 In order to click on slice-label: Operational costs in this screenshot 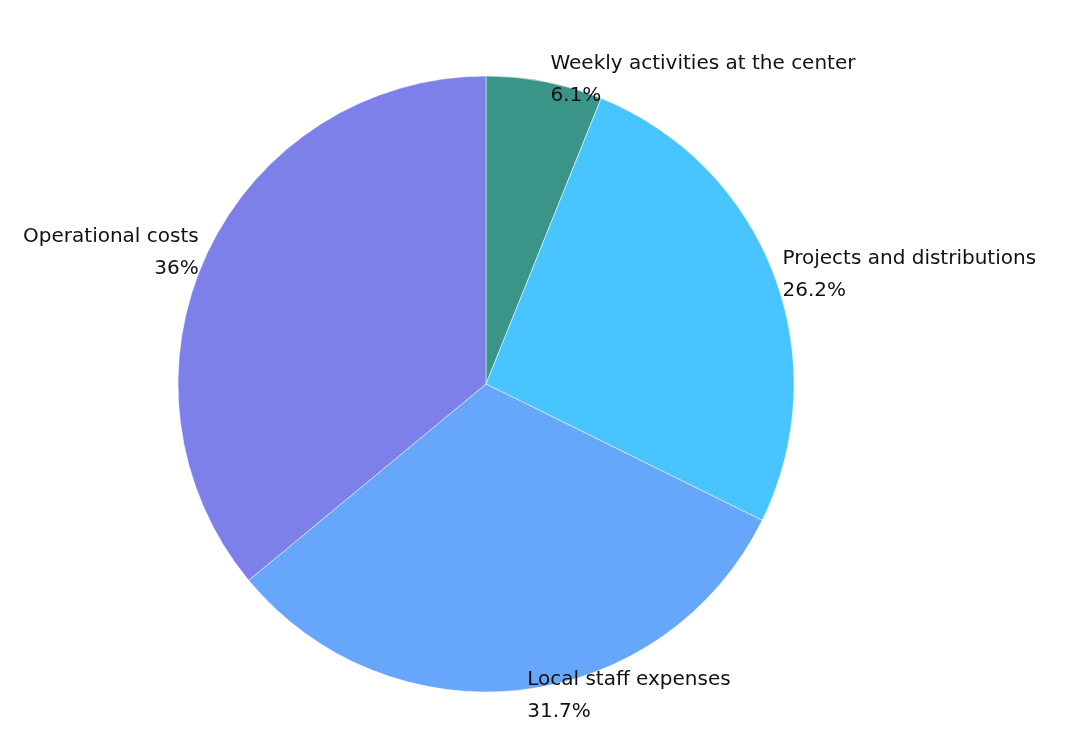, I will do `click(111, 235)`.